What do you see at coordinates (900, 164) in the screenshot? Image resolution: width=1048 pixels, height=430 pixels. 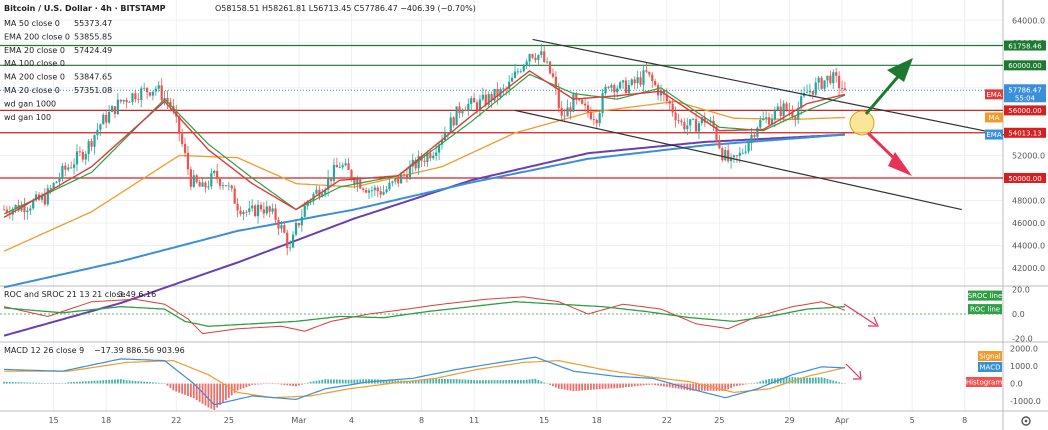 I see `arrow-down-head` at bounding box center [900, 164].